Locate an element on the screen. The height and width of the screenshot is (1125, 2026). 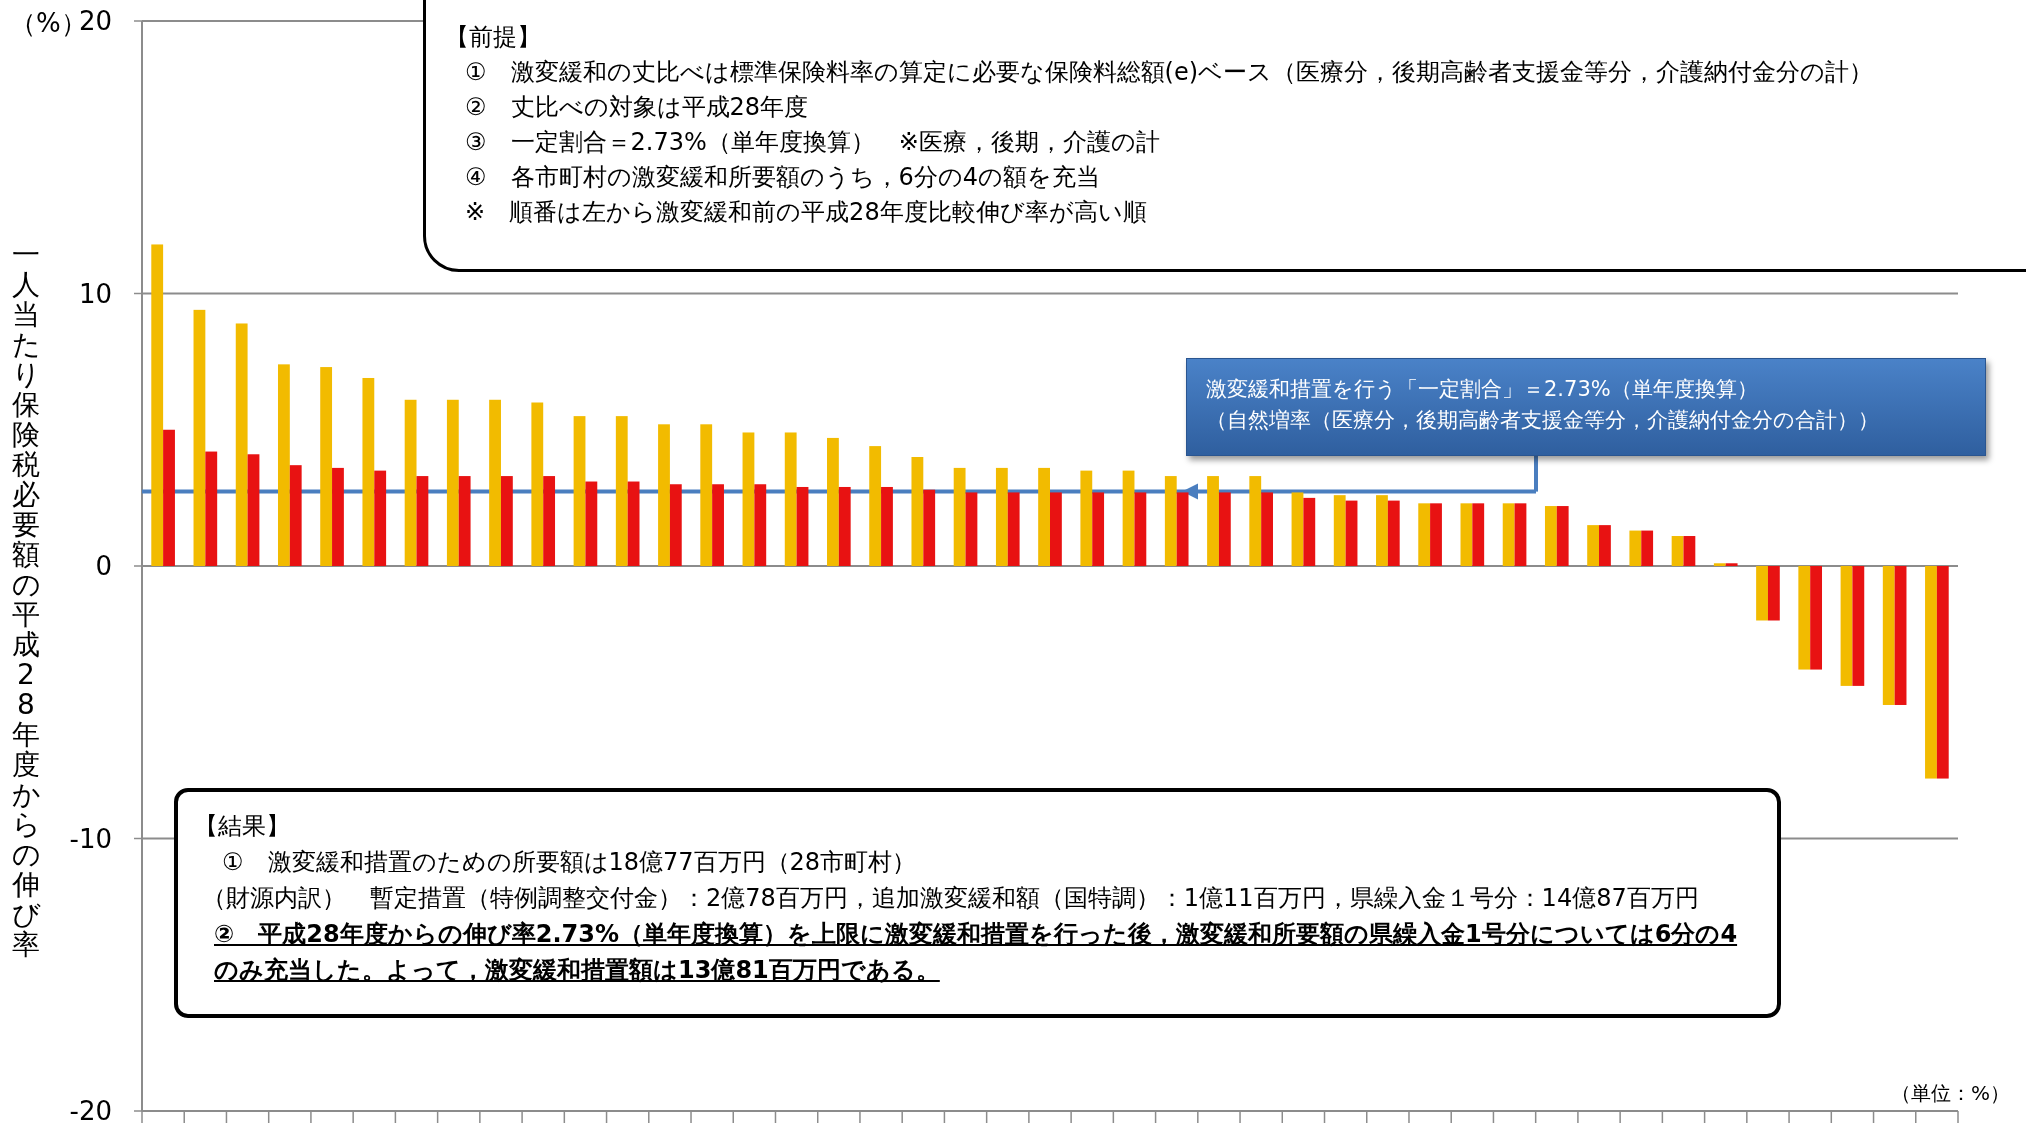
annotation: （自然増率（医療分，後期高齢者支援金等分，介護納付金分の合計）） is located at coordinates (1543, 420).